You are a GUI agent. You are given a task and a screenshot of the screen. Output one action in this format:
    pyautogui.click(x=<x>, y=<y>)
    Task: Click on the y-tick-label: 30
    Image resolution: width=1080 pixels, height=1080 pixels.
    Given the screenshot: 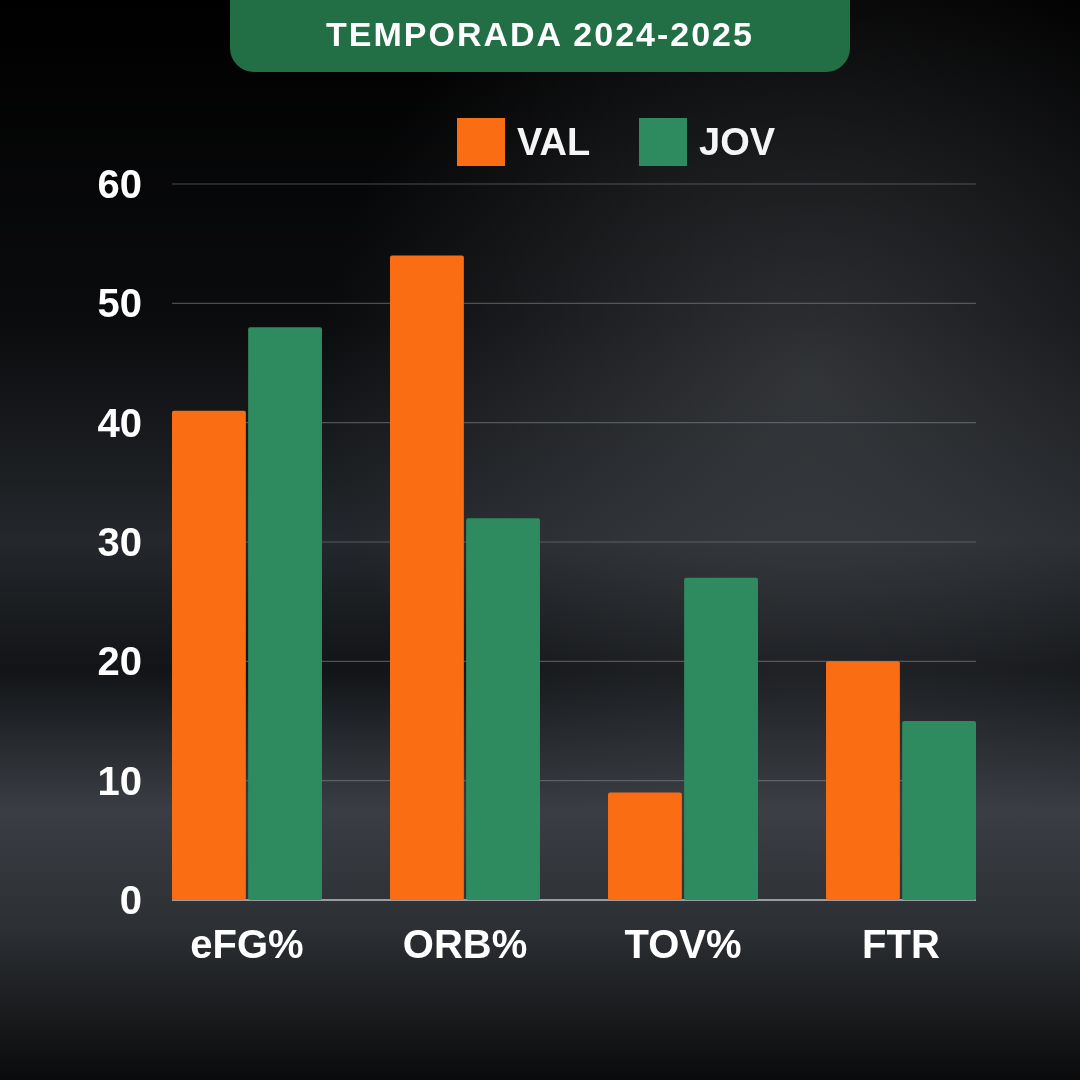 What is the action you would take?
    pyautogui.click(x=119, y=542)
    